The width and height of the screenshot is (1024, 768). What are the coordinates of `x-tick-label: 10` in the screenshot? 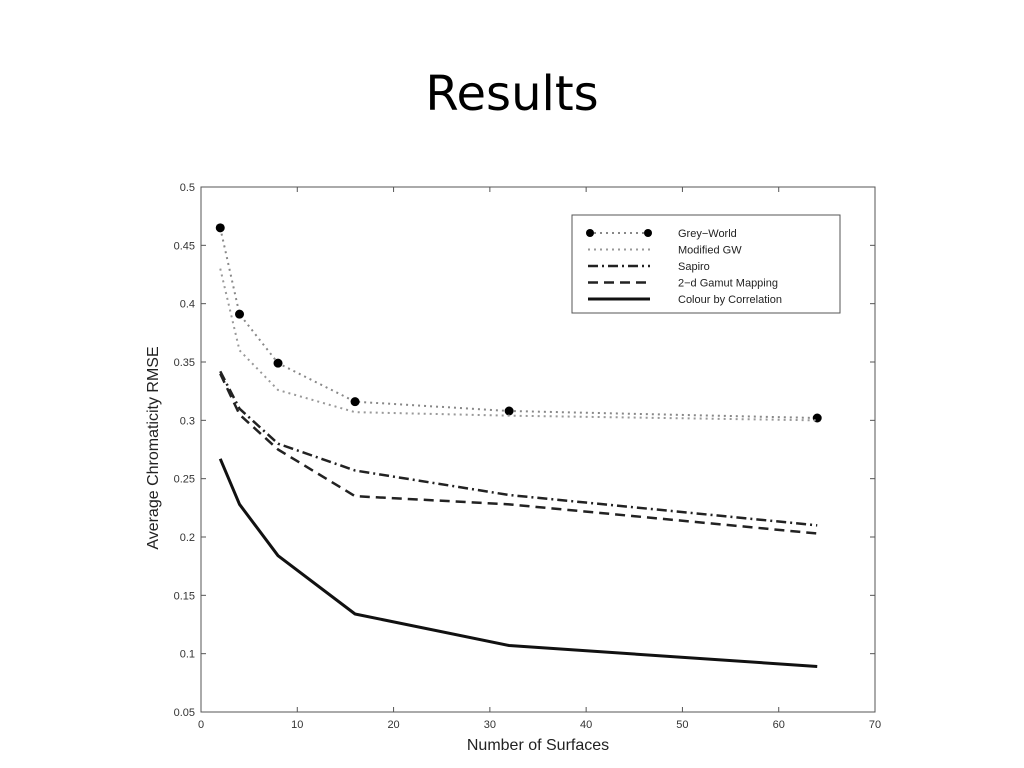 It's located at (297, 725).